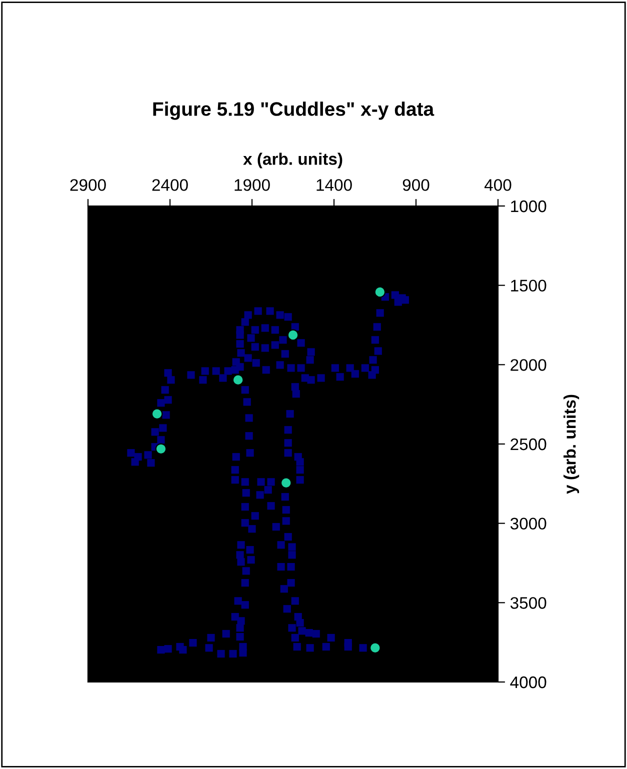 This screenshot has width=627, height=769. Describe the element at coordinates (88, 185) in the screenshot. I see `x-tick-label: 2900` at that location.